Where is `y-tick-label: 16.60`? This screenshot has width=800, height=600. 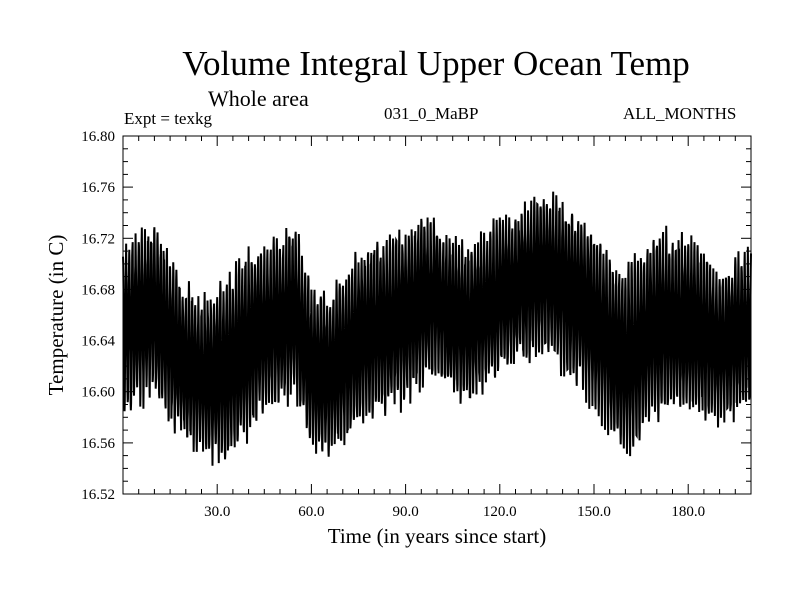
y-tick-label: 16.60 is located at coordinates (98, 393).